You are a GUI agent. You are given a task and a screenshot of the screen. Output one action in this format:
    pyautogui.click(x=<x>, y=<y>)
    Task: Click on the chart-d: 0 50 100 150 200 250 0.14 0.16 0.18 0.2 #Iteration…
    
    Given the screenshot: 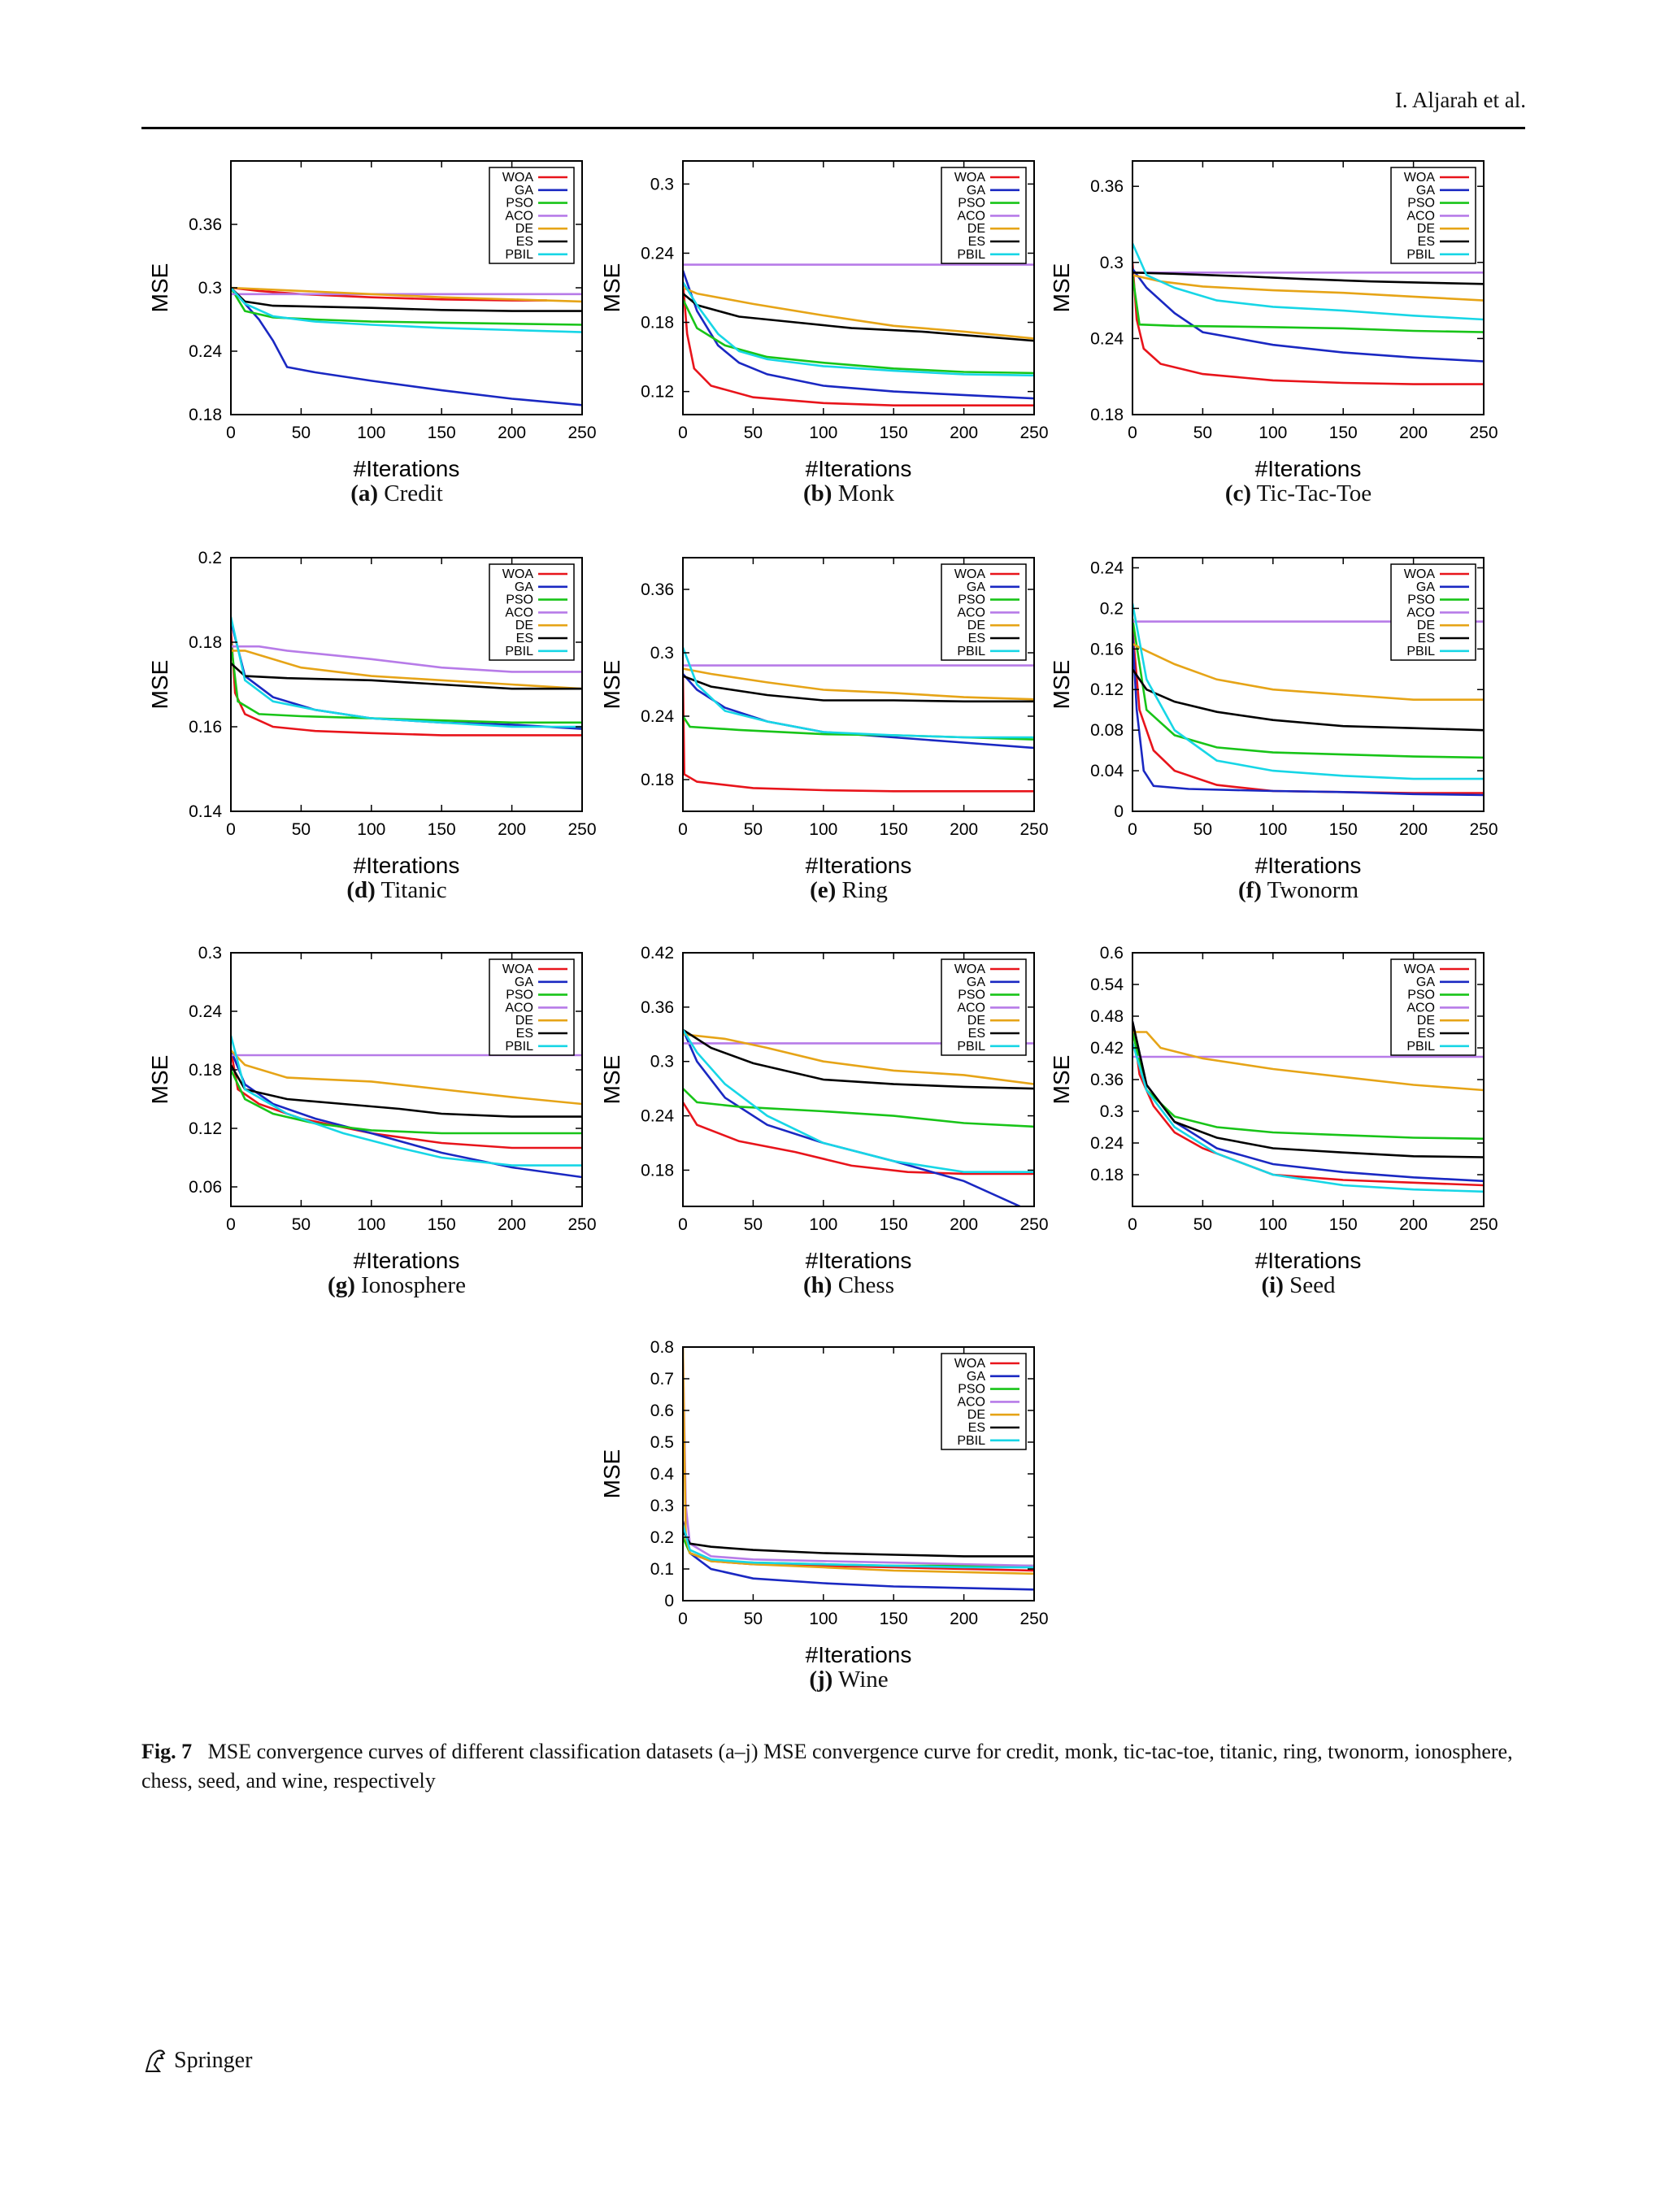 What is the action you would take?
    pyautogui.click(x=372, y=713)
    